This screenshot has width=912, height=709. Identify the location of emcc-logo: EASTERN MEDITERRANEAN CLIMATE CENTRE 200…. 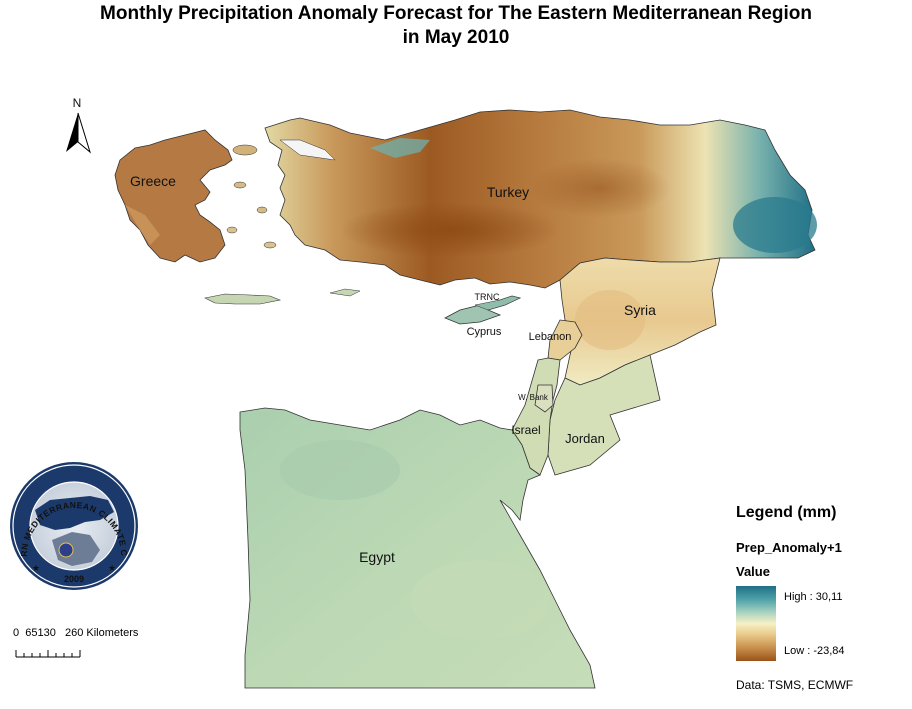
(69, 295).